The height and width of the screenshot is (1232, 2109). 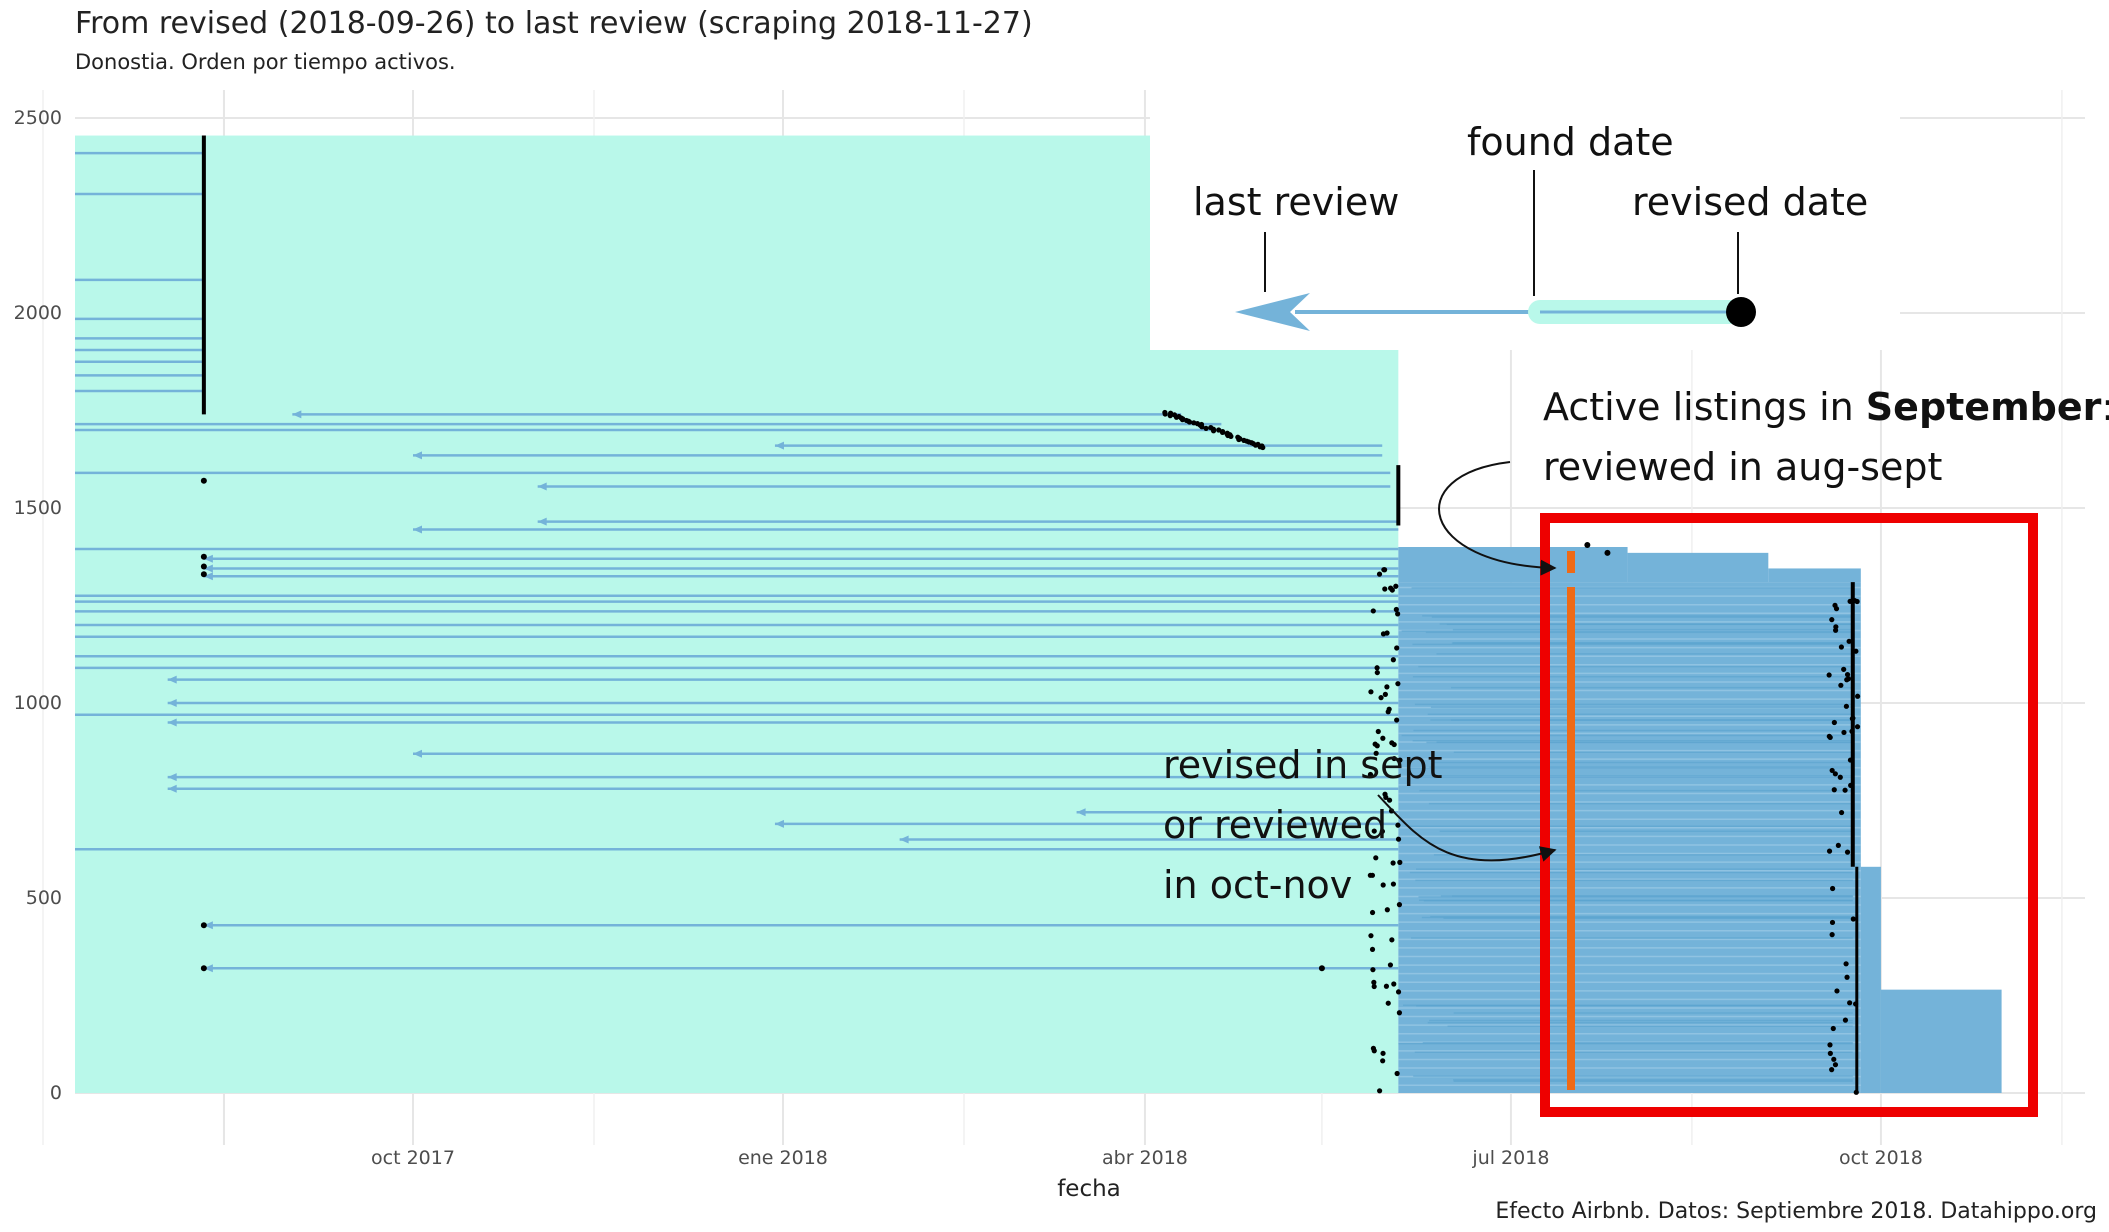 I want to click on highlight-box, so click(x=1789, y=815).